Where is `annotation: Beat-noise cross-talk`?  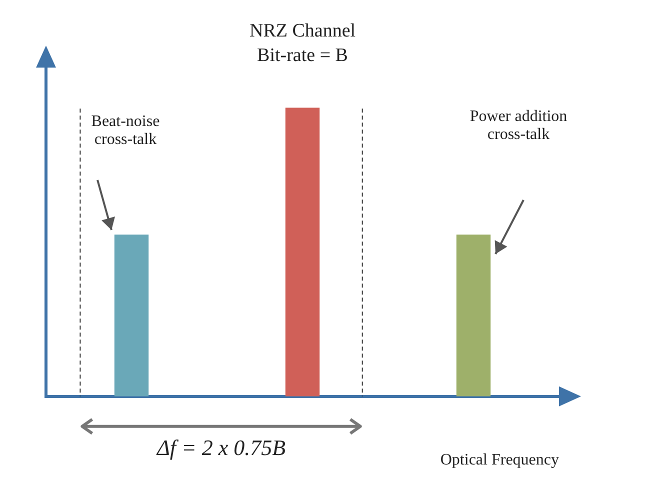
annotation: Beat-noise cross-talk is located at coordinates (125, 130).